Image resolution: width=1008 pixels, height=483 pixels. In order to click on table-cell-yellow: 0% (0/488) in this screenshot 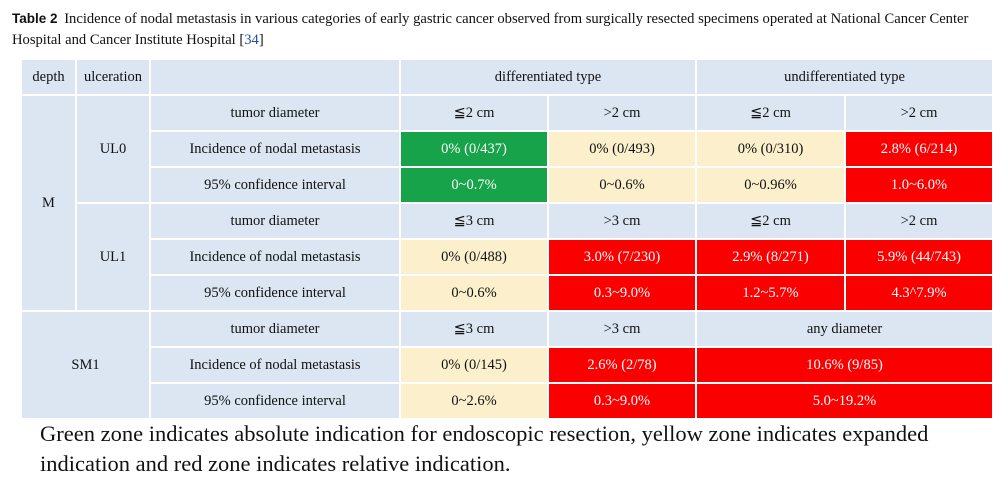, I will do `click(474, 257)`.